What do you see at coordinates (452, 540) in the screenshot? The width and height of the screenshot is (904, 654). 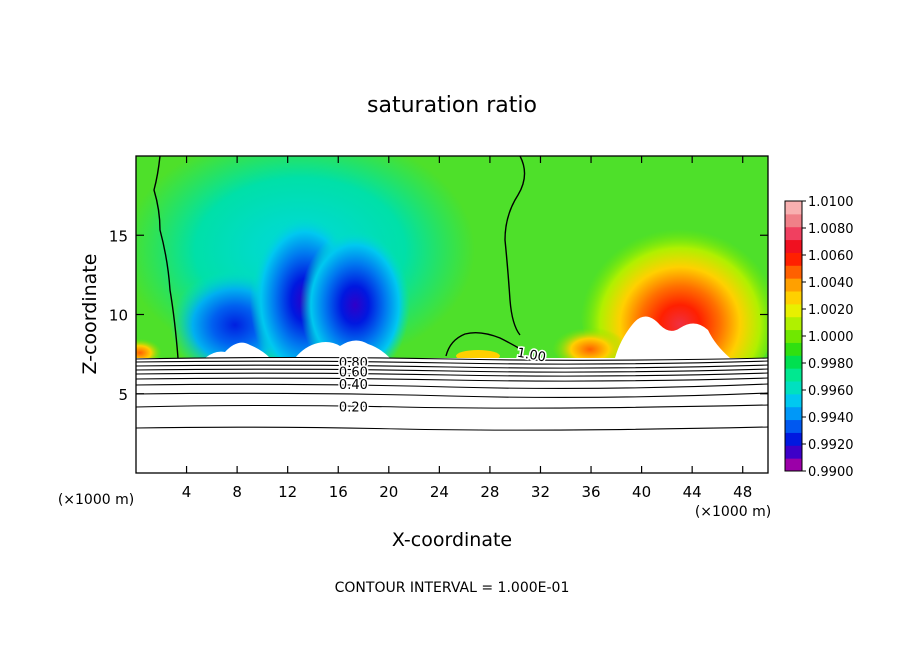 I see `x-axis-label: X-coordinate` at bounding box center [452, 540].